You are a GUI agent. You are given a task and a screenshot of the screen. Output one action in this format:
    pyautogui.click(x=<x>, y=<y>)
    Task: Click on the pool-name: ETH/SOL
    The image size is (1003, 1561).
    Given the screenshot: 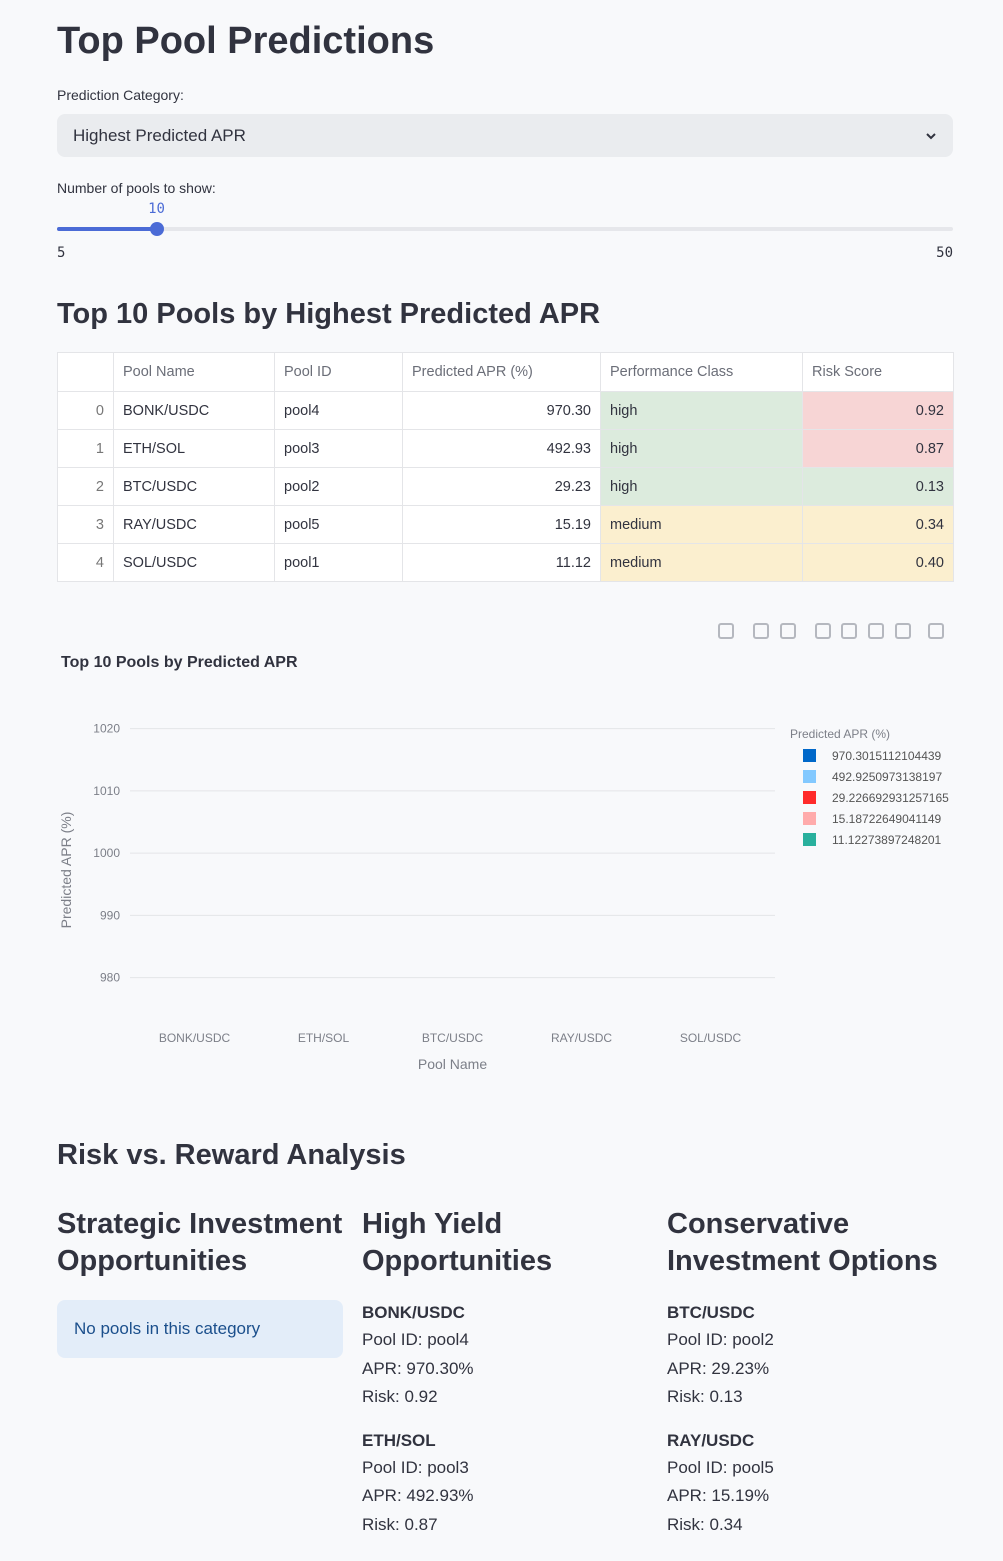 What is the action you would take?
    pyautogui.click(x=399, y=1440)
    